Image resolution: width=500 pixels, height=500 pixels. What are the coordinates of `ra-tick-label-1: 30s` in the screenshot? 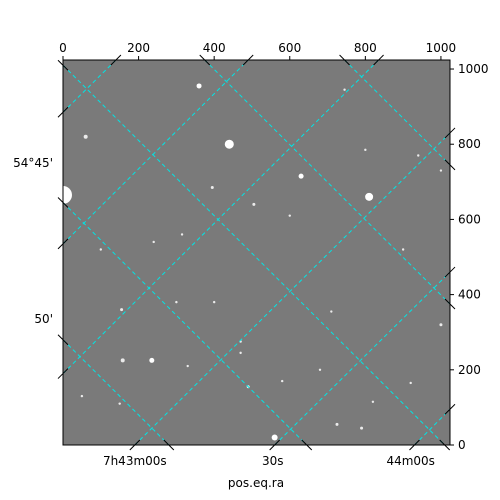 It's located at (273, 461).